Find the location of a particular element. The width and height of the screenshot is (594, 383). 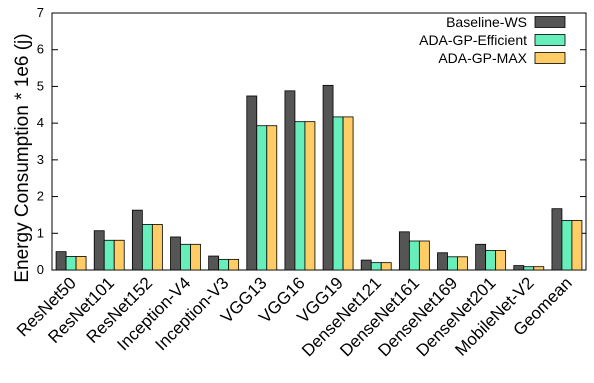

y-tick-label: 6 is located at coordinates (40, 49).